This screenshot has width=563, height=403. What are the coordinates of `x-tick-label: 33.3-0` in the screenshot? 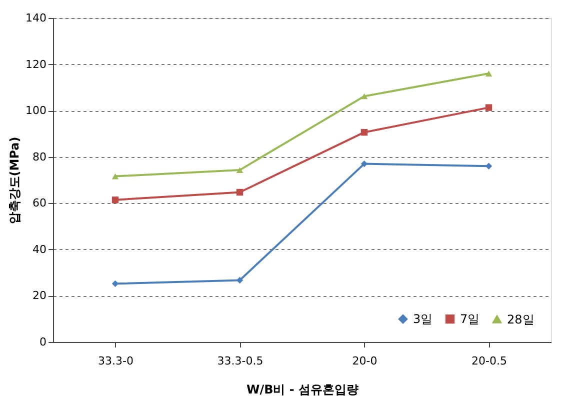 It's located at (116, 361).